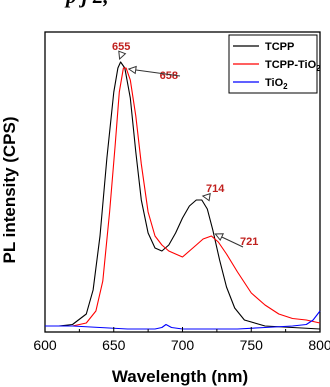  I want to click on legend-label-0: TCPP, so click(279, 47).